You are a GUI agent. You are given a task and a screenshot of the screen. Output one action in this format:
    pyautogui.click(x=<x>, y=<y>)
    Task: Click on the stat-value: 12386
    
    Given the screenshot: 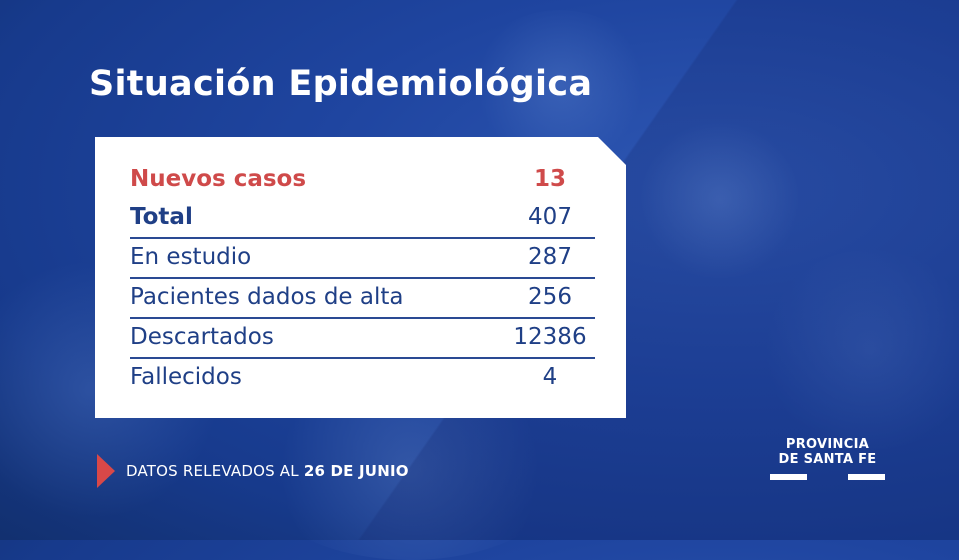 What is the action you would take?
    pyautogui.click(x=550, y=337)
    